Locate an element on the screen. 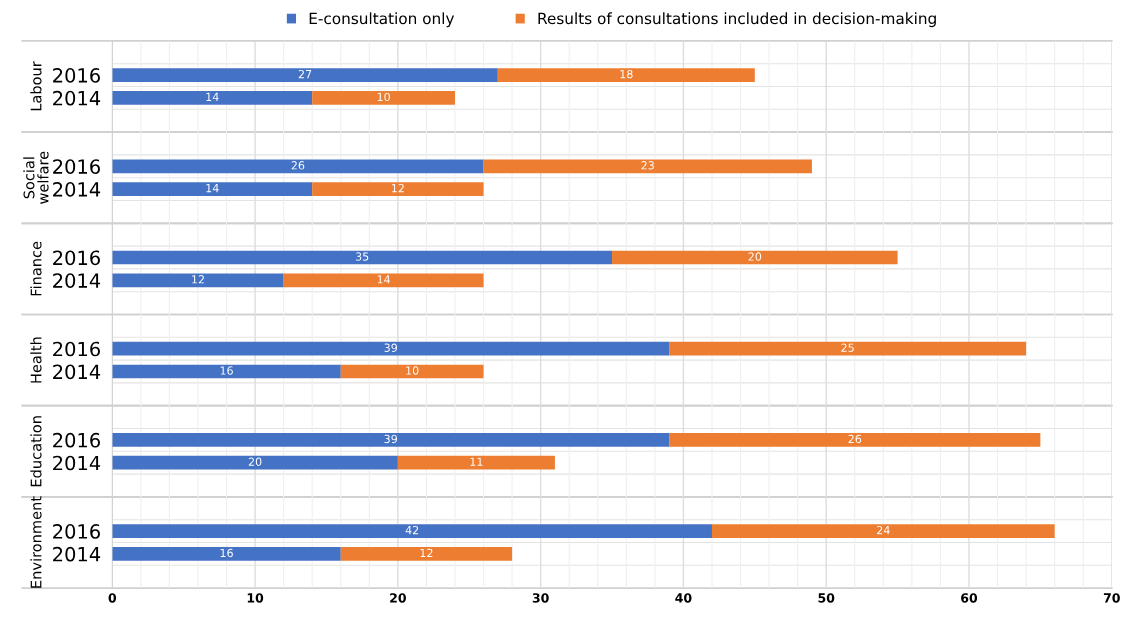 This screenshot has height=629, width=1123. legend-label: E-consultation only is located at coordinates (382, 20).